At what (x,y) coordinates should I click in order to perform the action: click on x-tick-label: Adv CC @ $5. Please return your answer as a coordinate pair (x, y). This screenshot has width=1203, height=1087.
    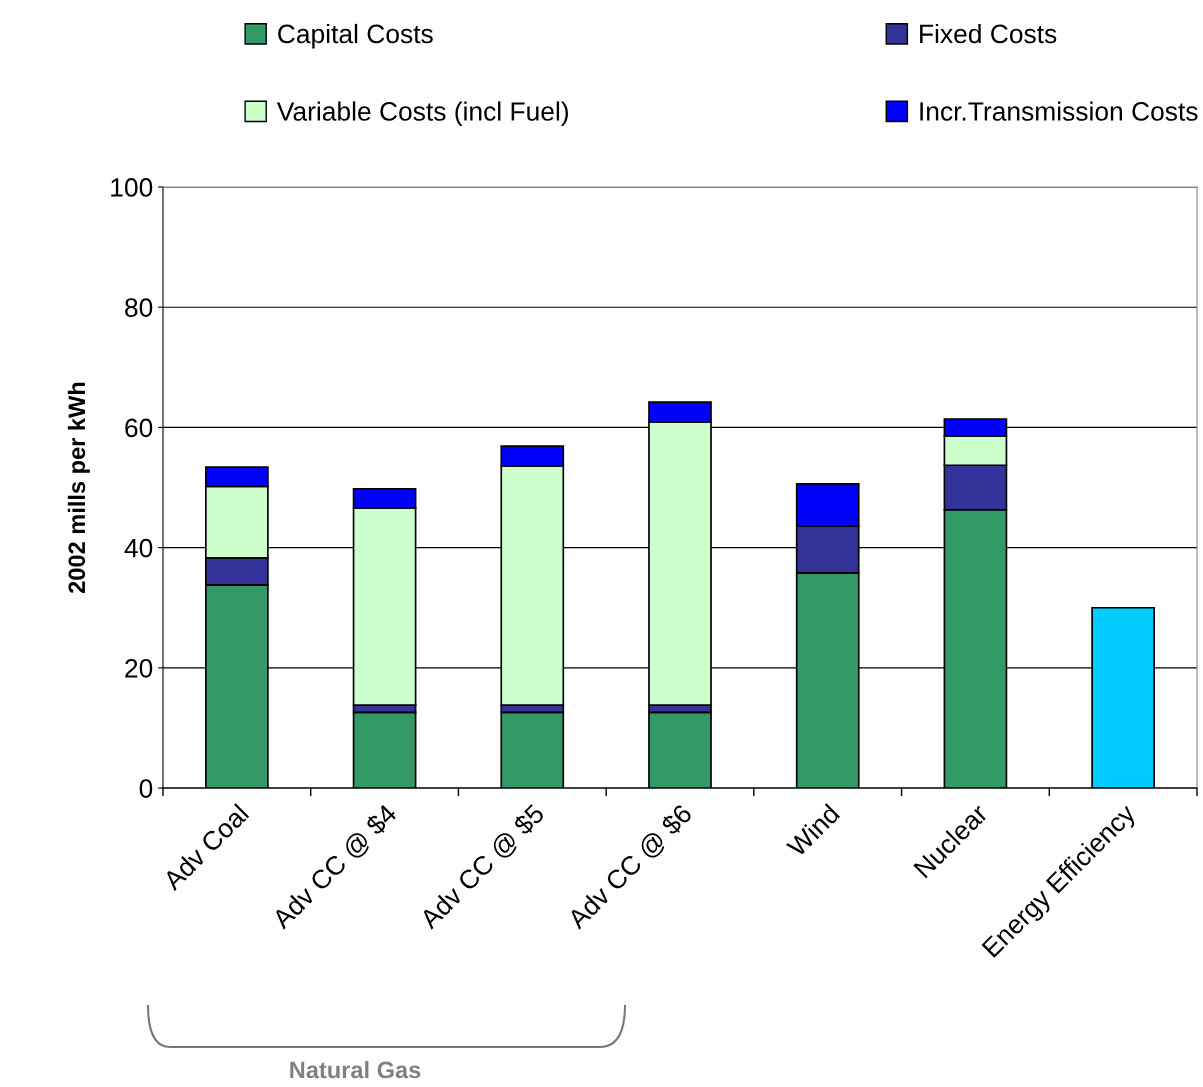
    Looking at the image, I should click on (482, 867).